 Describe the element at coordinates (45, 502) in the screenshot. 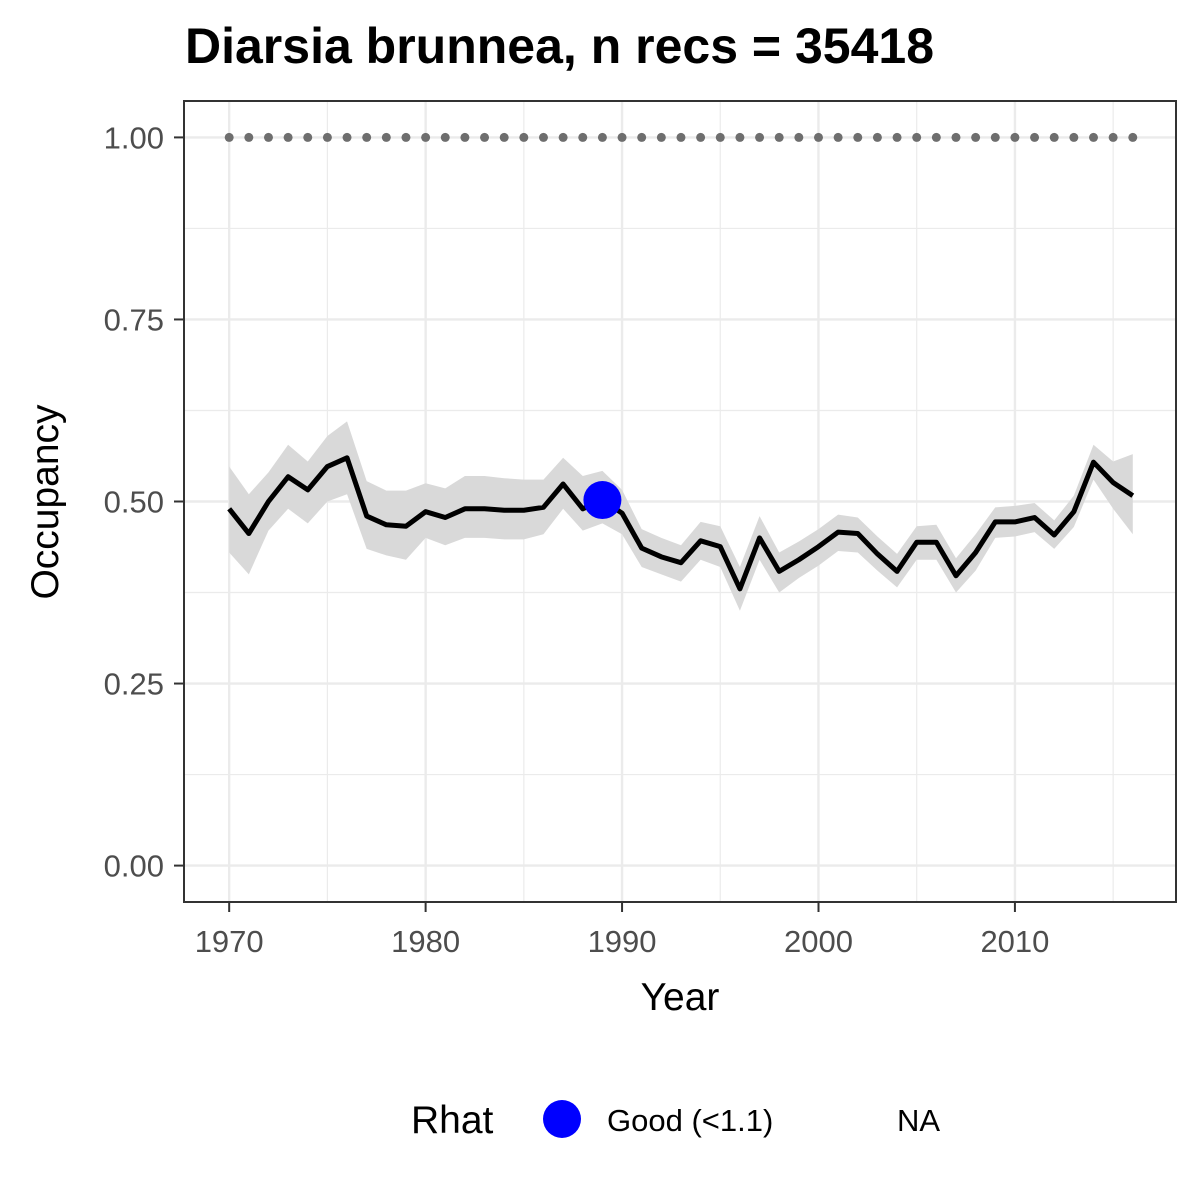

I see `y-axis-title: Occupancy` at that location.